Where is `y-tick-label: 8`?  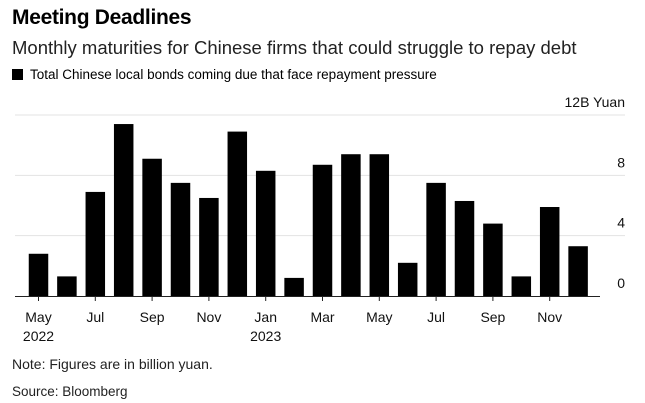 y-tick-label: 8 is located at coordinates (621, 162).